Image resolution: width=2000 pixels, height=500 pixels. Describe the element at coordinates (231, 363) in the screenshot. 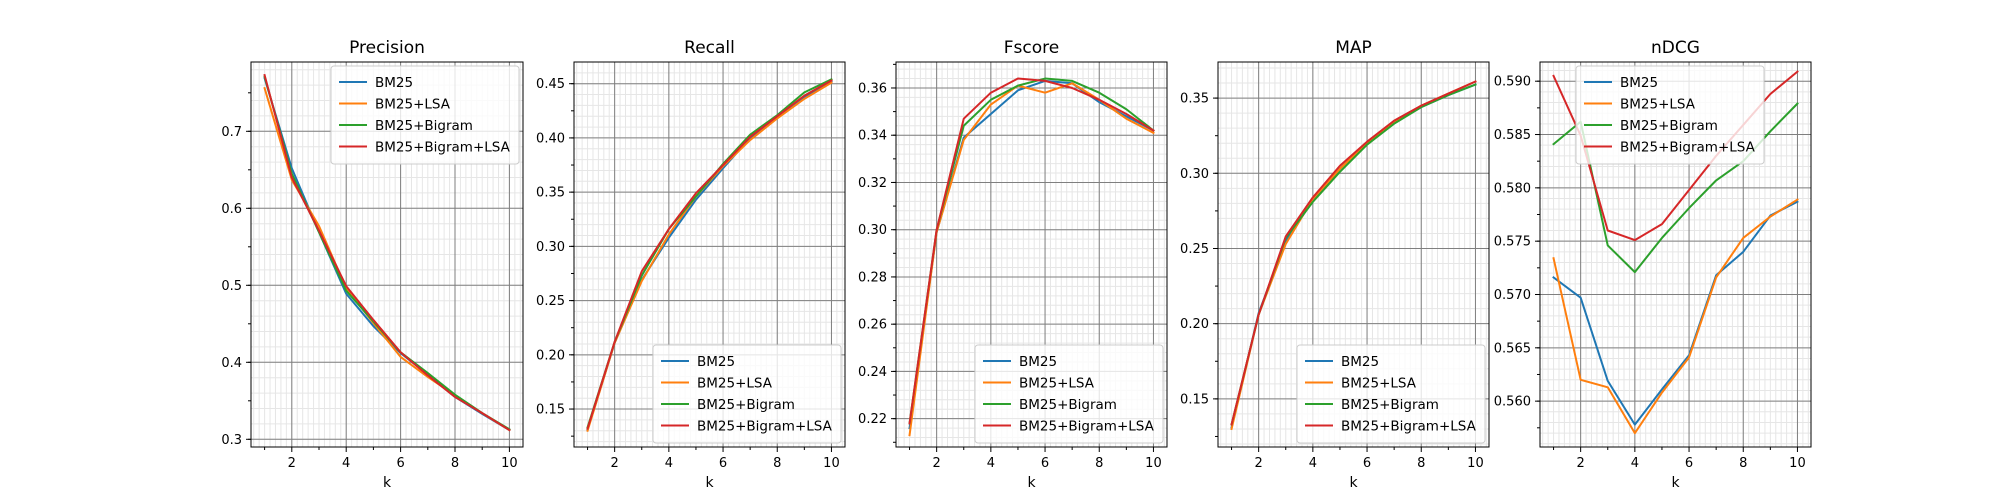

I see `y-tick-label: 0.4` at that location.